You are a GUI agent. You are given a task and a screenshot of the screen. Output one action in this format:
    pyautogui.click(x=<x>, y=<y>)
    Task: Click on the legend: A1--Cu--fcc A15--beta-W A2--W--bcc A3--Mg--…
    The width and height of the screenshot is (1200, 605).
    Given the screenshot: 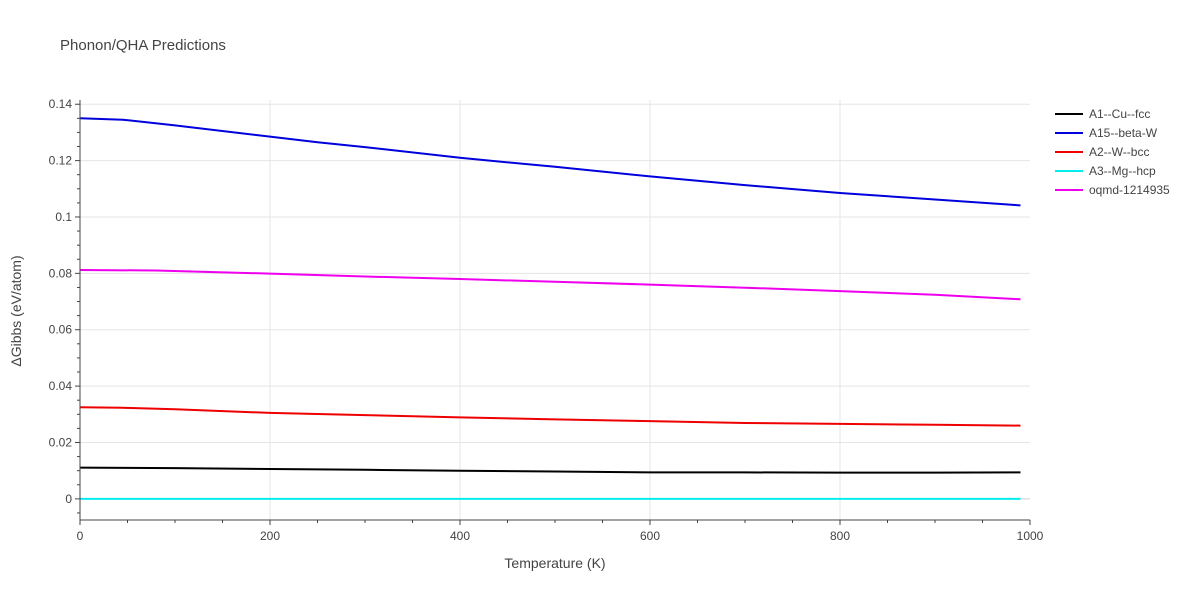 What is the action you would take?
    pyautogui.click(x=1112, y=152)
    